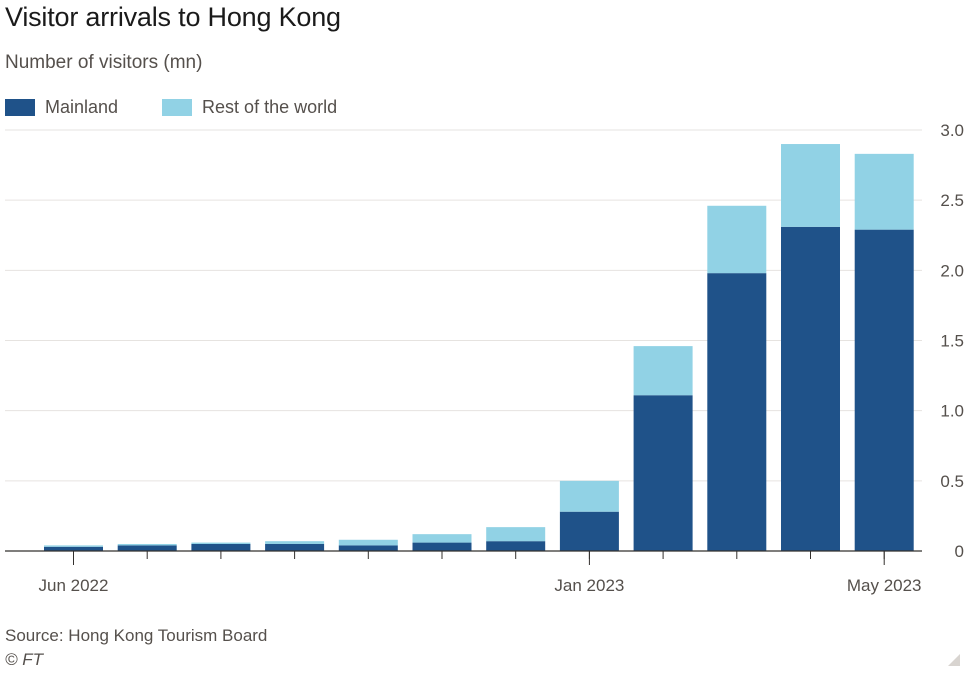  I want to click on y-tick-label: 2.0, so click(952, 270).